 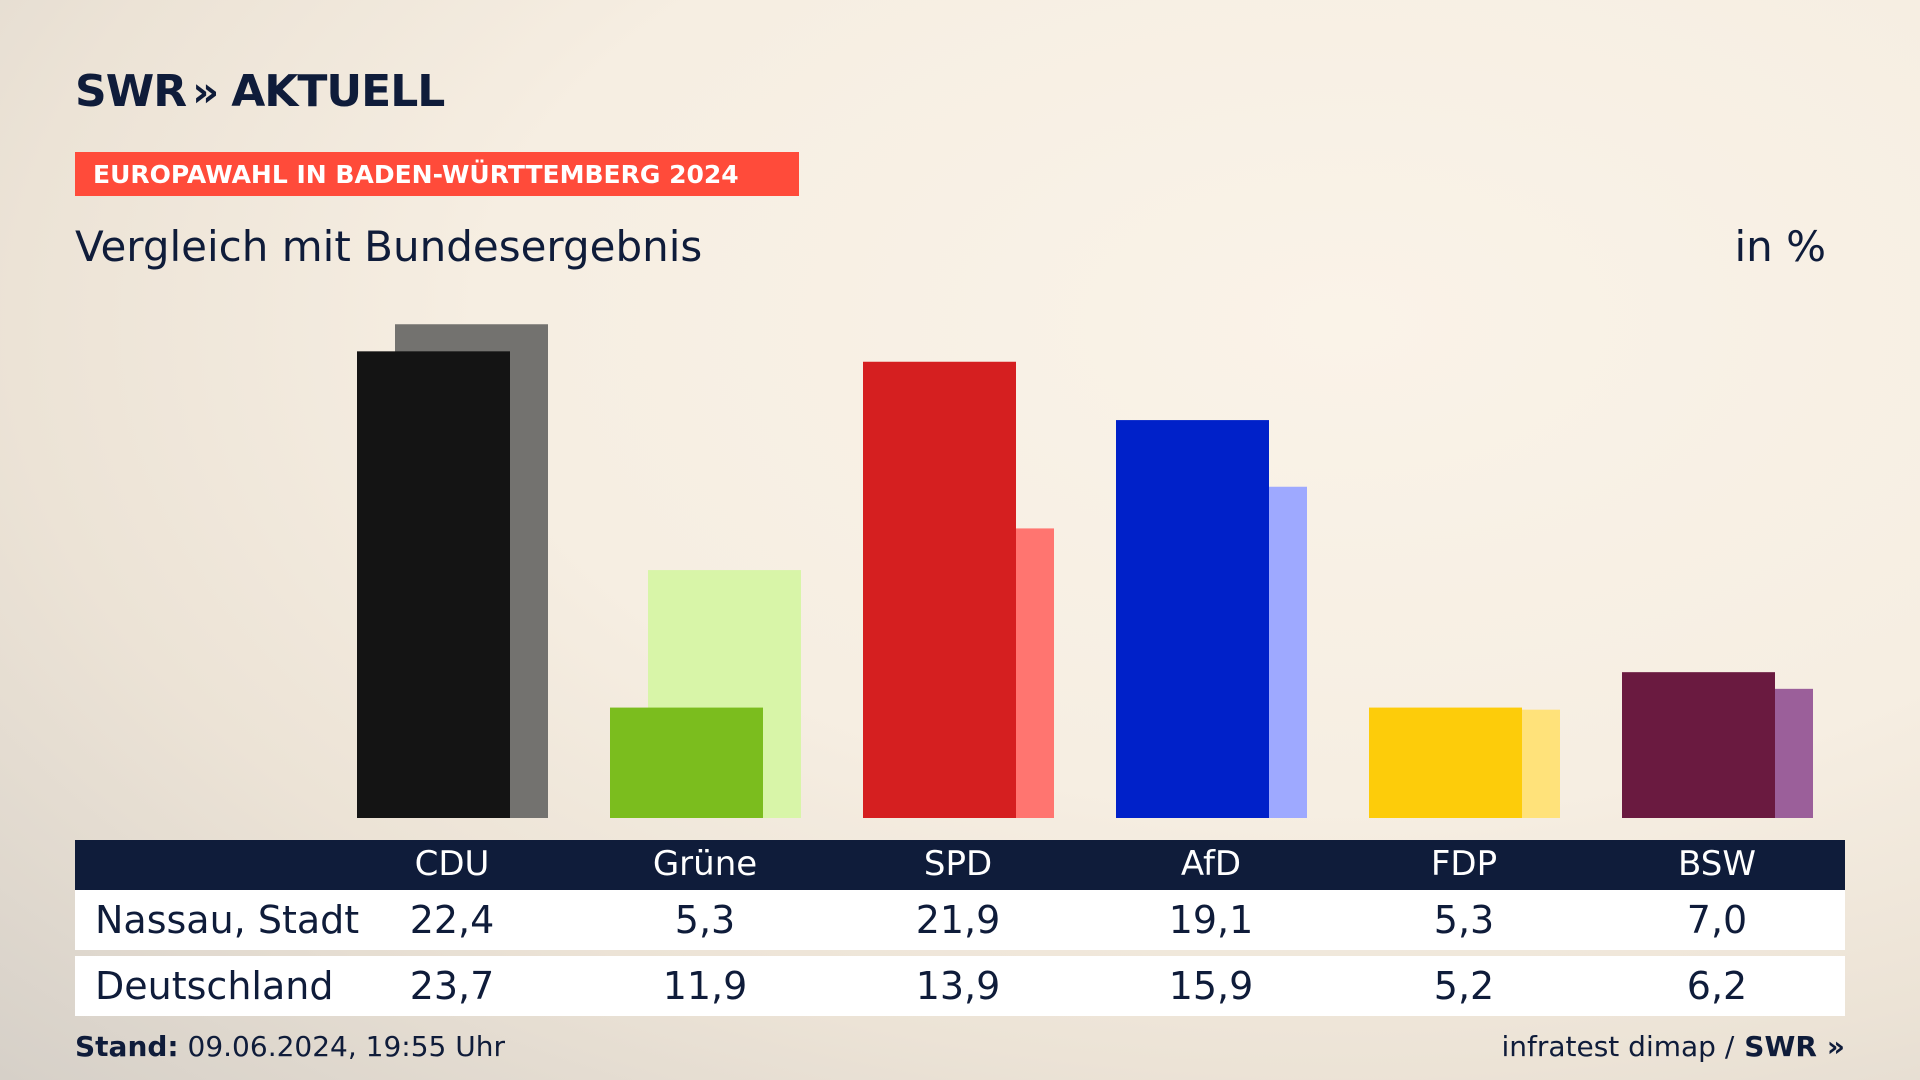 I want to click on bar-nassau-afd, so click(x=1192, y=619).